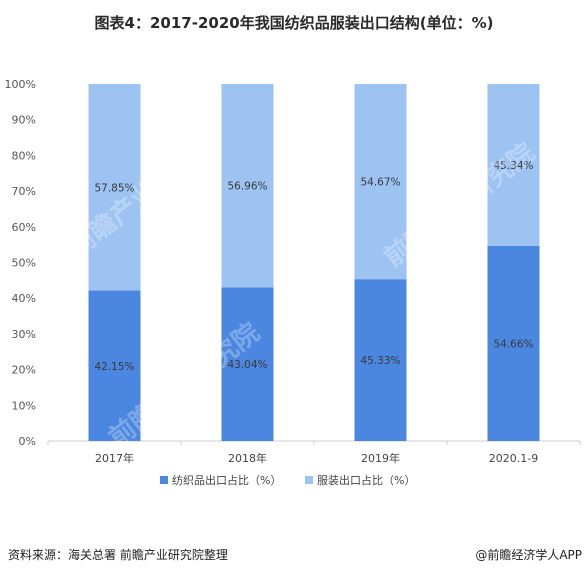 The image size is (588, 575). Describe the element at coordinates (226, 480) in the screenshot. I see `legend-label: 纺织品出口占比（%）` at that location.